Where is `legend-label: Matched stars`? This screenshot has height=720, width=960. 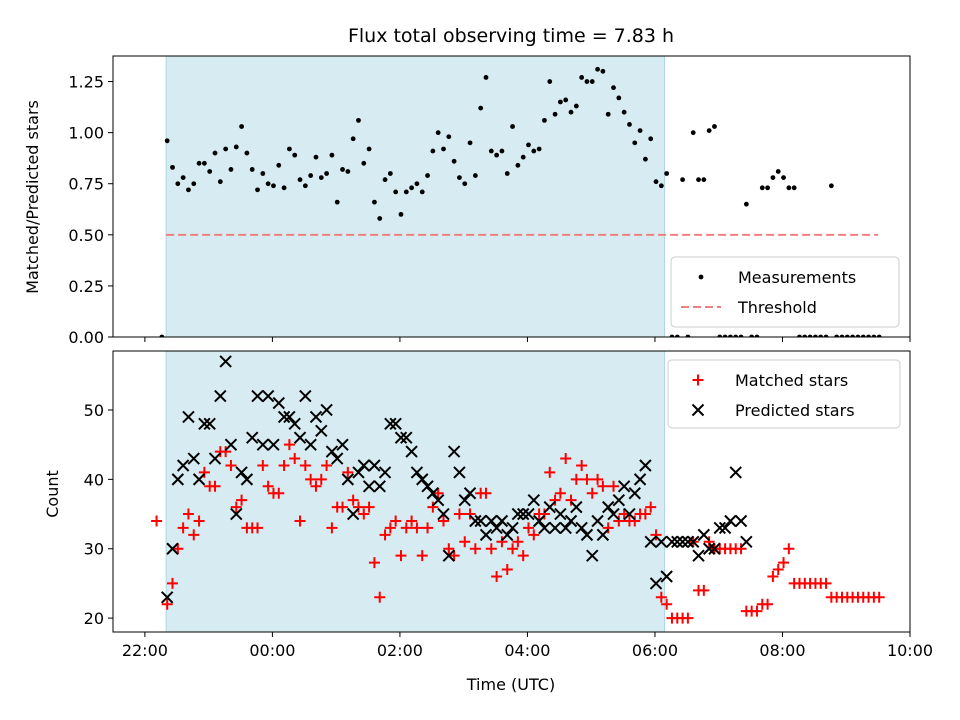 legend-label: Matched stars is located at coordinates (791, 380).